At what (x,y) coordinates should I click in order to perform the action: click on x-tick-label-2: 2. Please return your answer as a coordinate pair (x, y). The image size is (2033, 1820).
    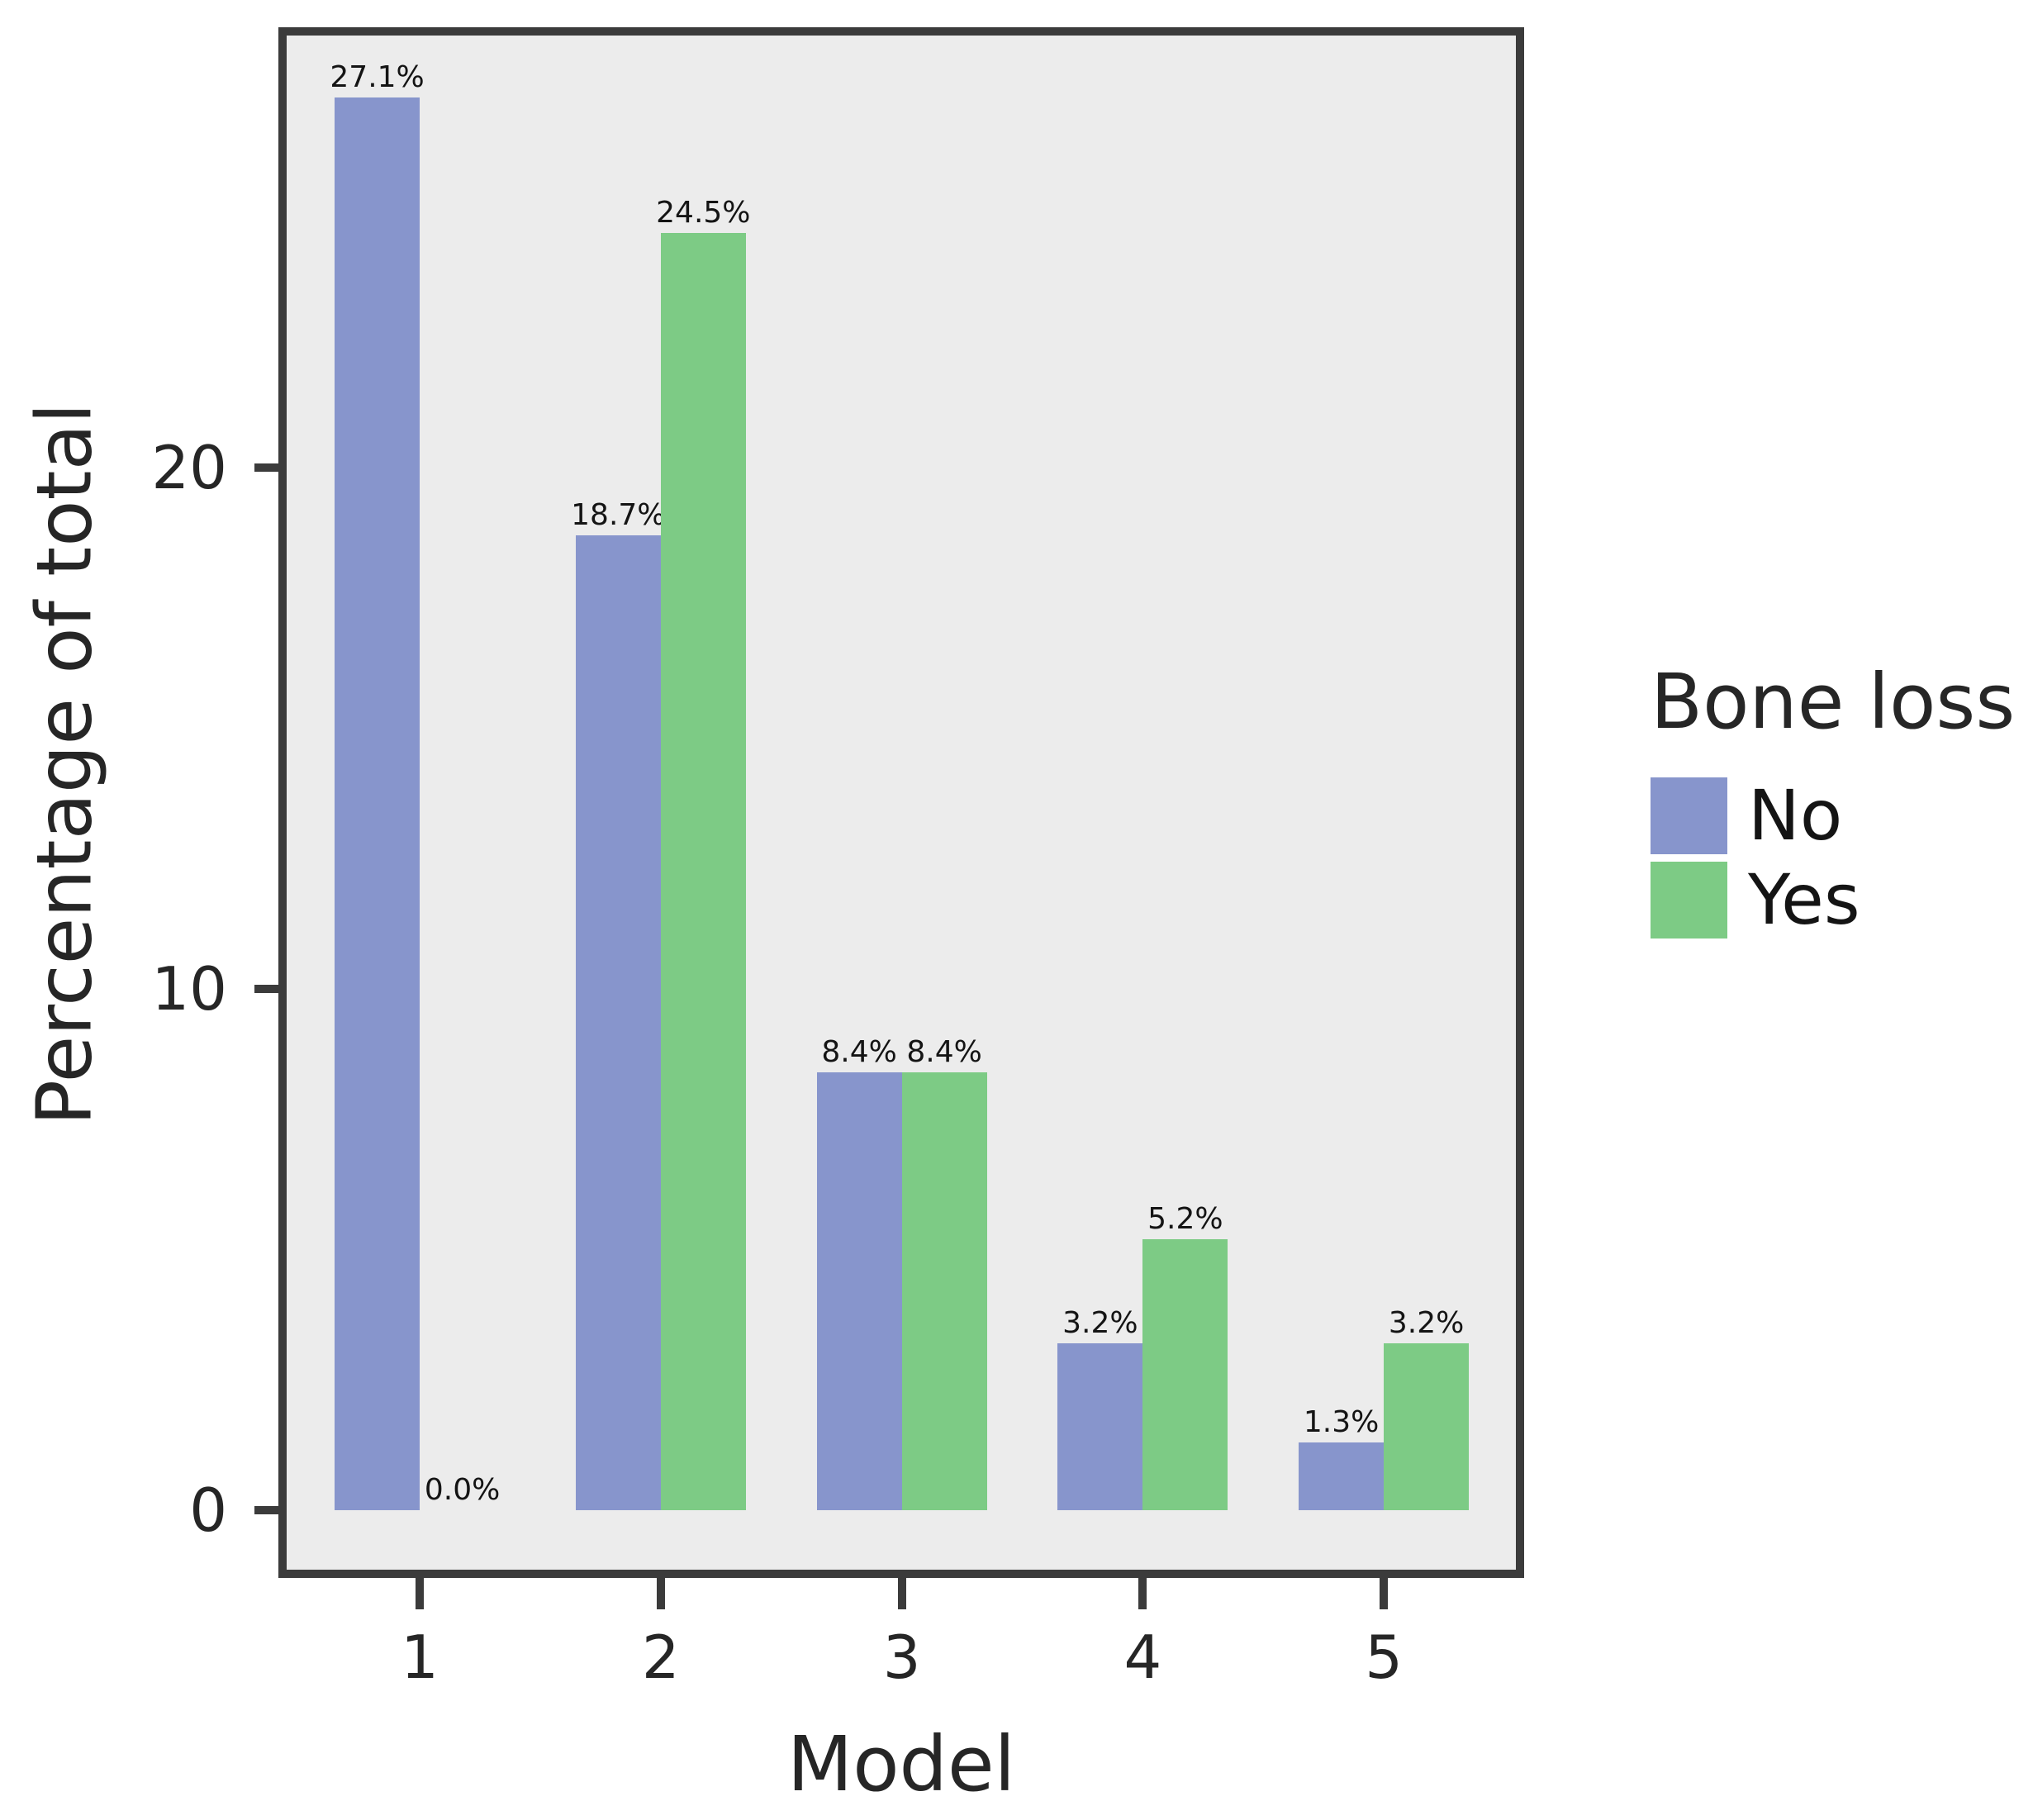
    Looking at the image, I should click on (660, 1657).